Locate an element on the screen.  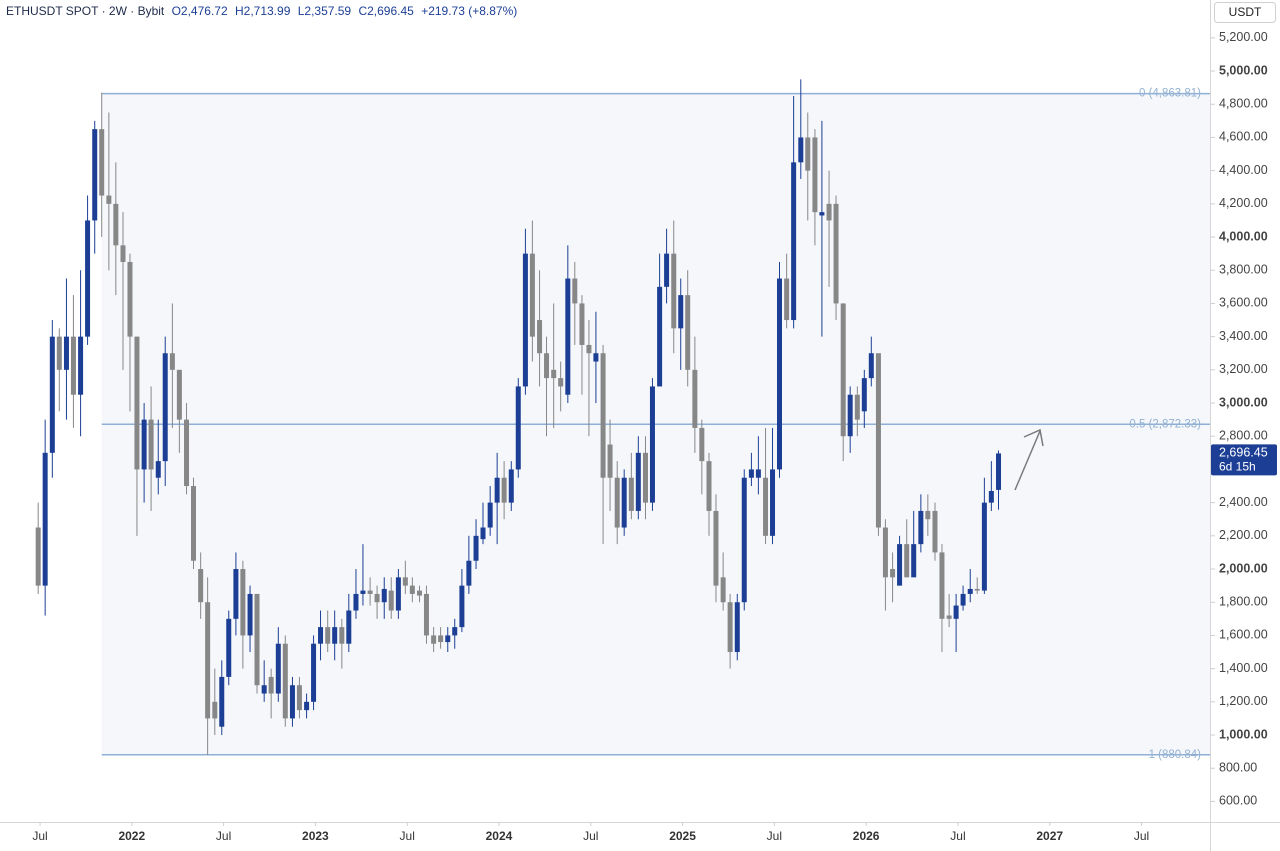
y-tick-label: 4,800.00 is located at coordinates (1243, 104).